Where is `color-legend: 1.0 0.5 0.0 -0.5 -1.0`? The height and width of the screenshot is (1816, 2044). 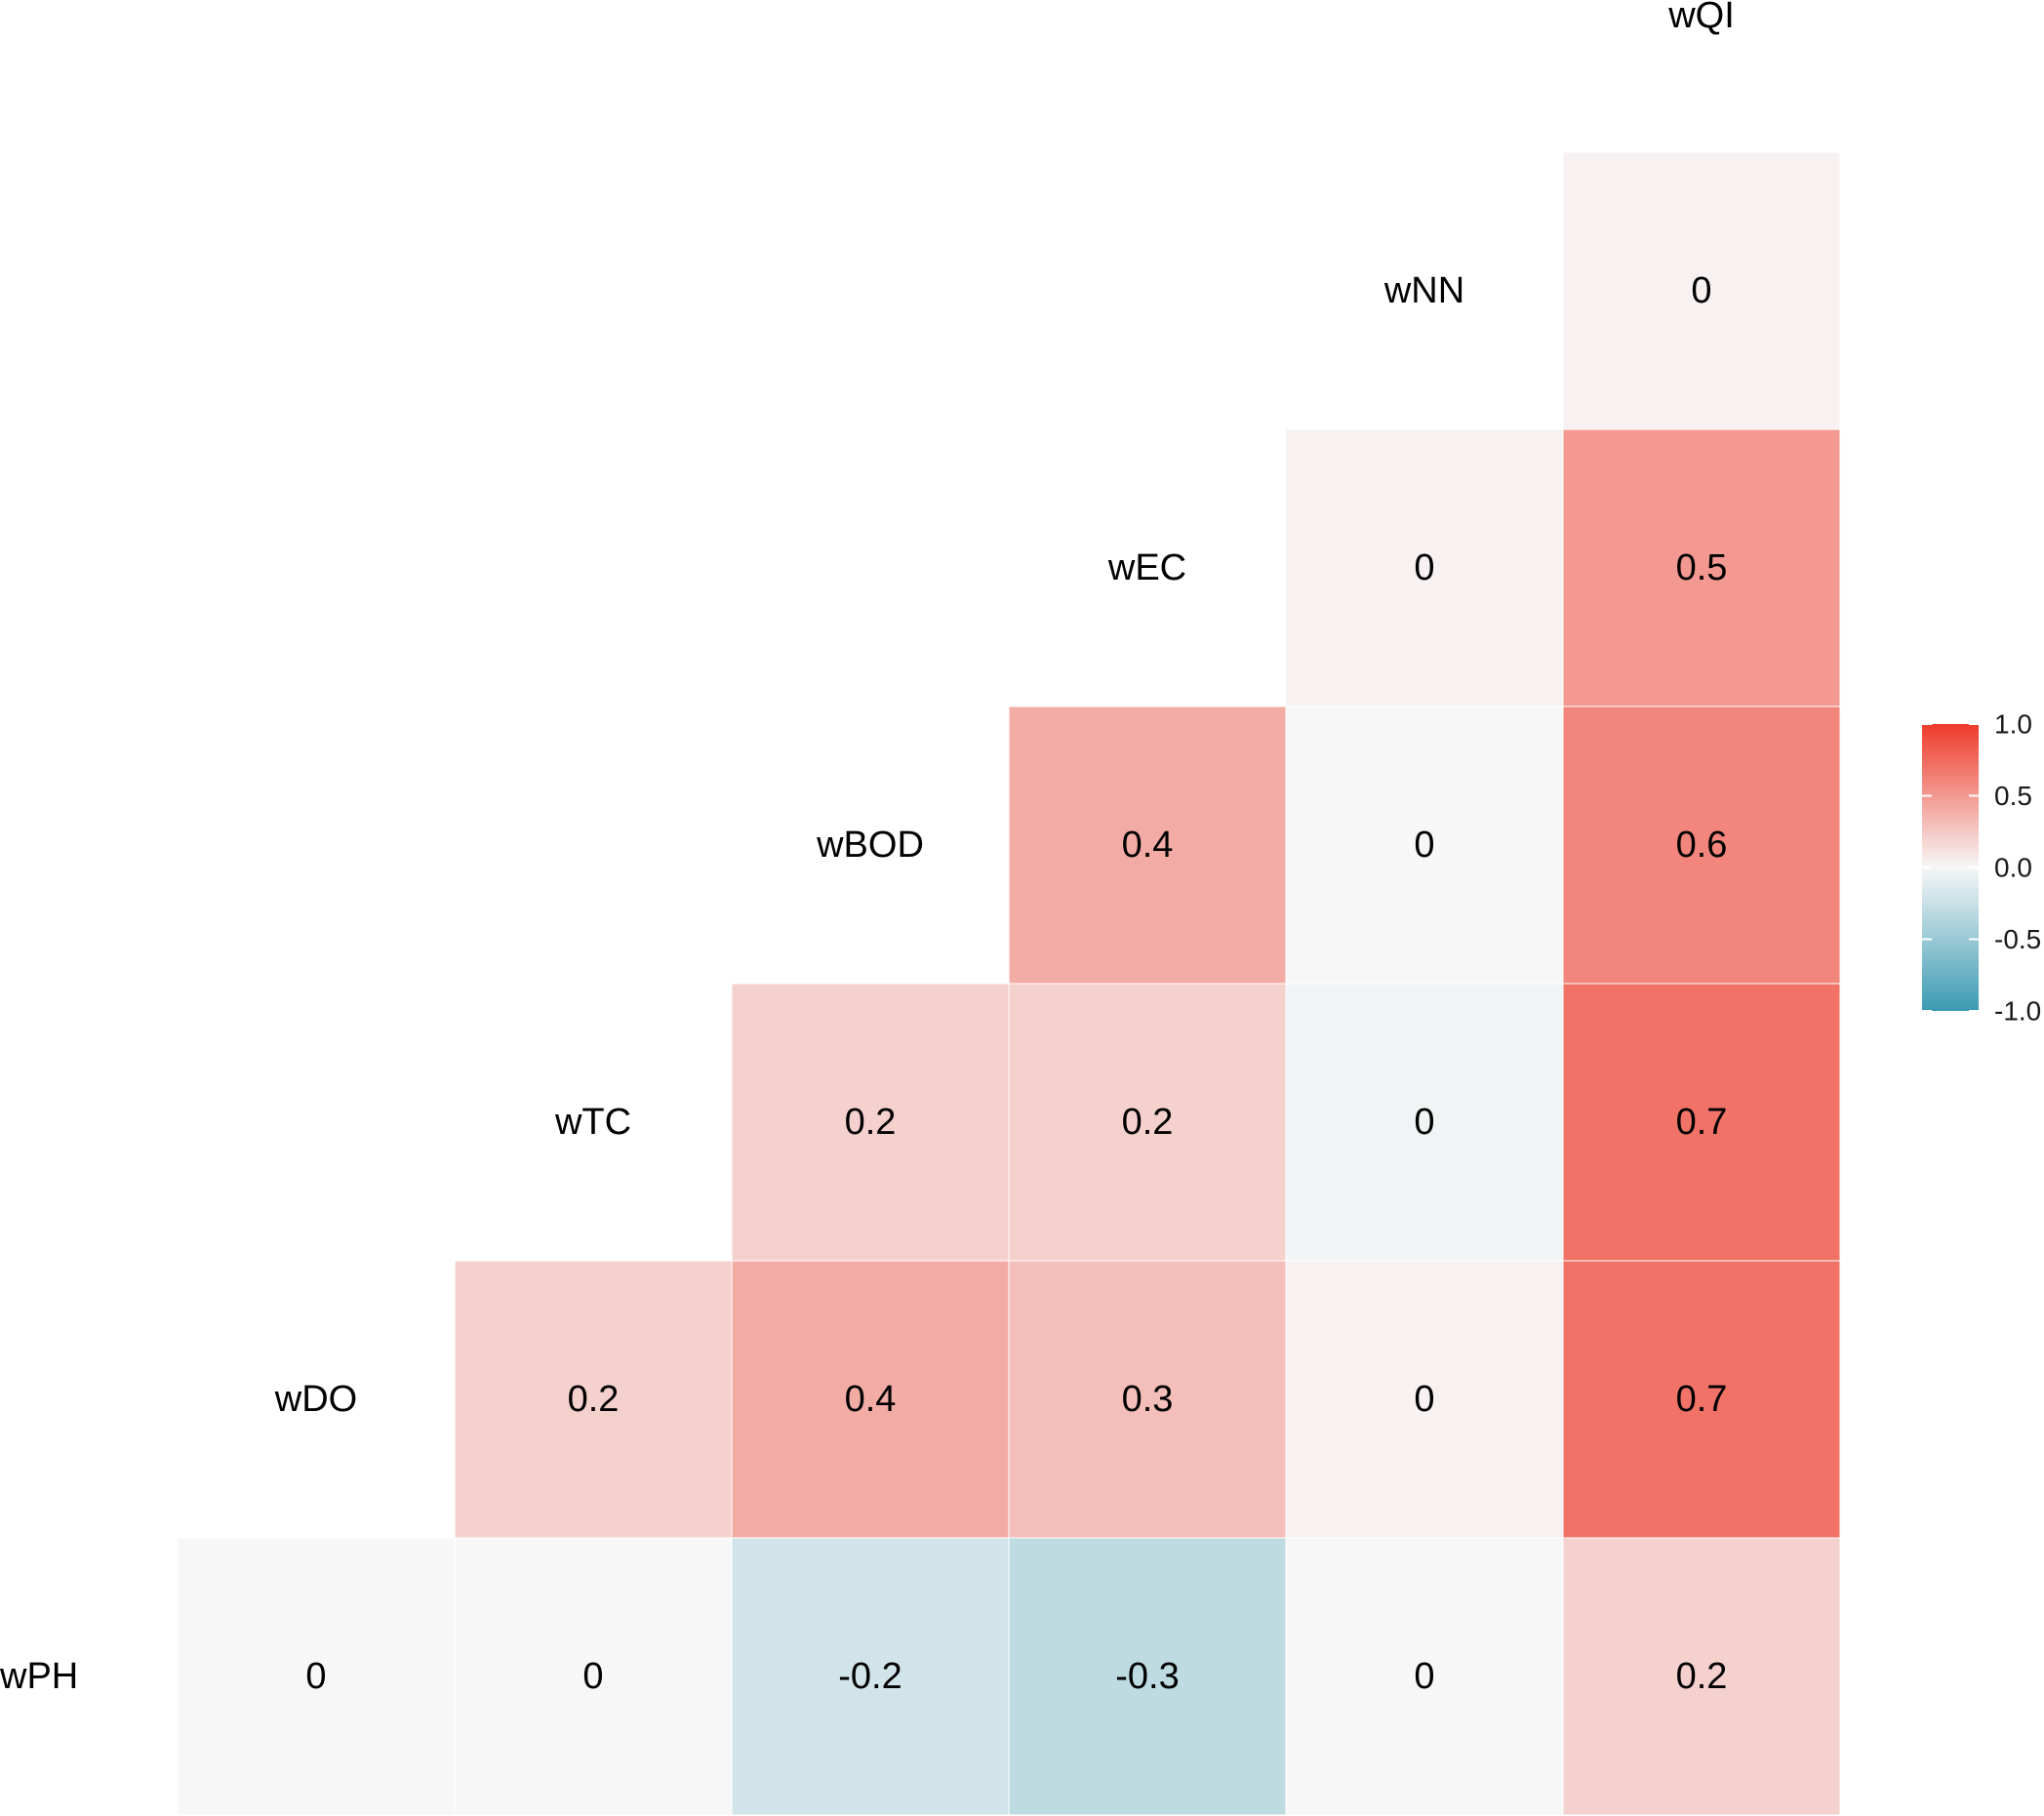 color-legend: 1.0 0.5 0.0 -0.5 -1.0 is located at coordinates (1981, 868).